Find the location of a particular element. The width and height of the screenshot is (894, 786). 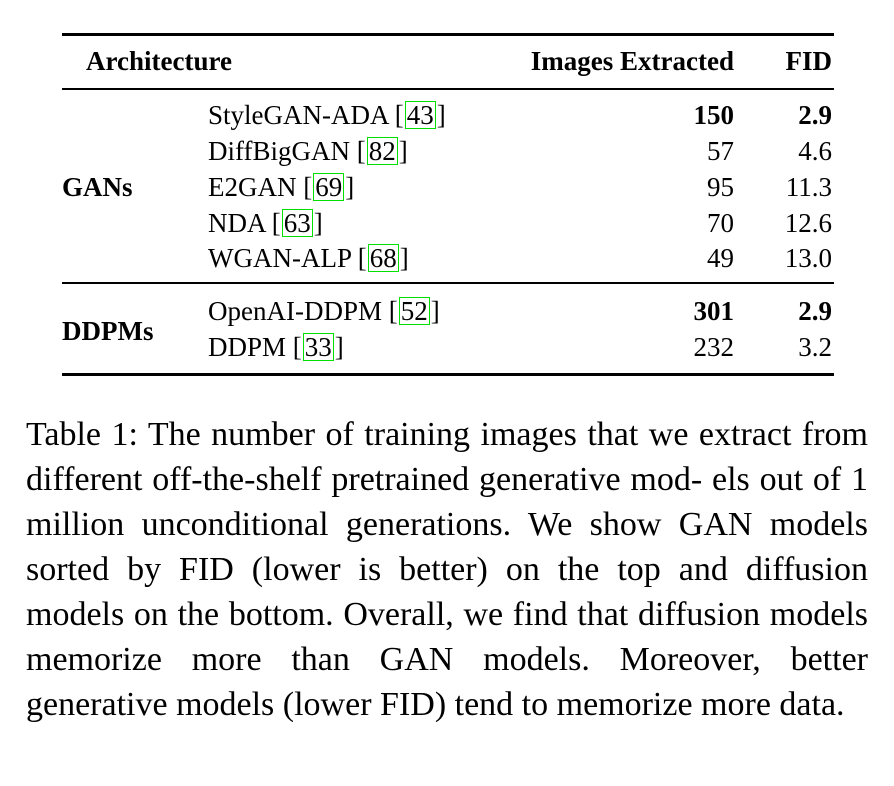

header-rule is located at coordinates (448, 89).